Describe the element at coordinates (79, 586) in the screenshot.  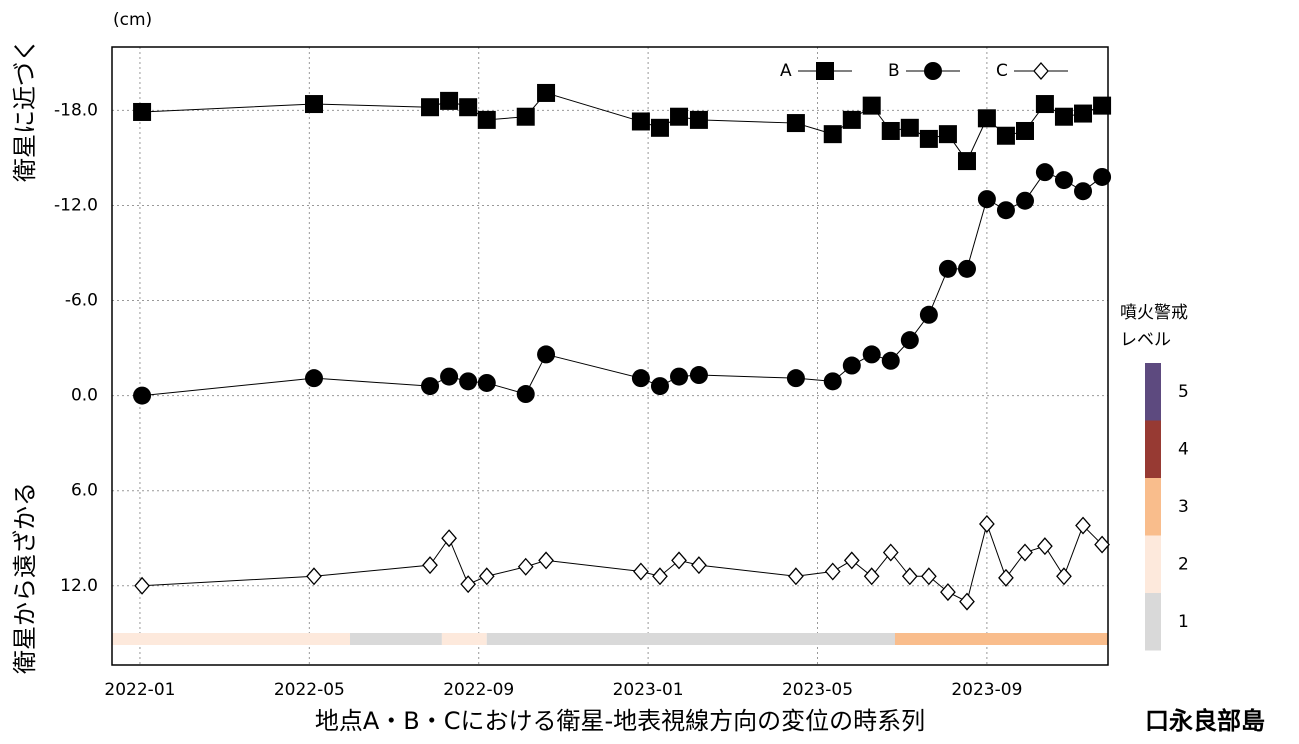
I see `y-tick-label: 12.0` at that location.